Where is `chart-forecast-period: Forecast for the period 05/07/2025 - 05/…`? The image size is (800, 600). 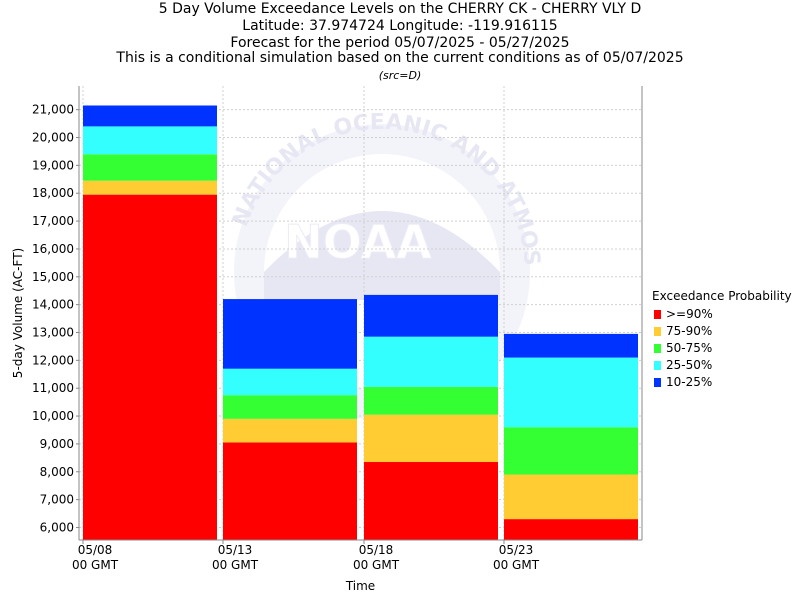
chart-forecast-period: Forecast for the period 05/07/2025 - 05/… is located at coordinates (400, 43).